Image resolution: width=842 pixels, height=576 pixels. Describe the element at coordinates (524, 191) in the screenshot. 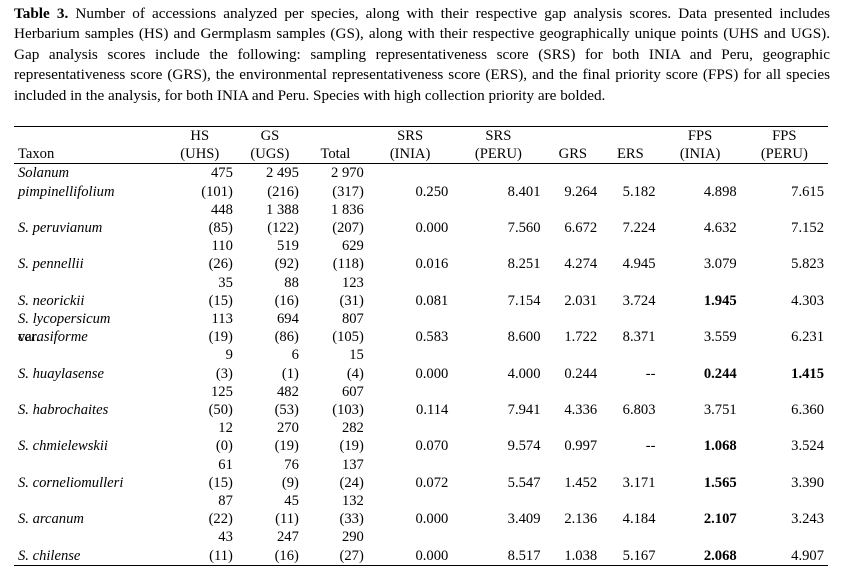

I see `srs-peru-cell: 8.401` at that location.